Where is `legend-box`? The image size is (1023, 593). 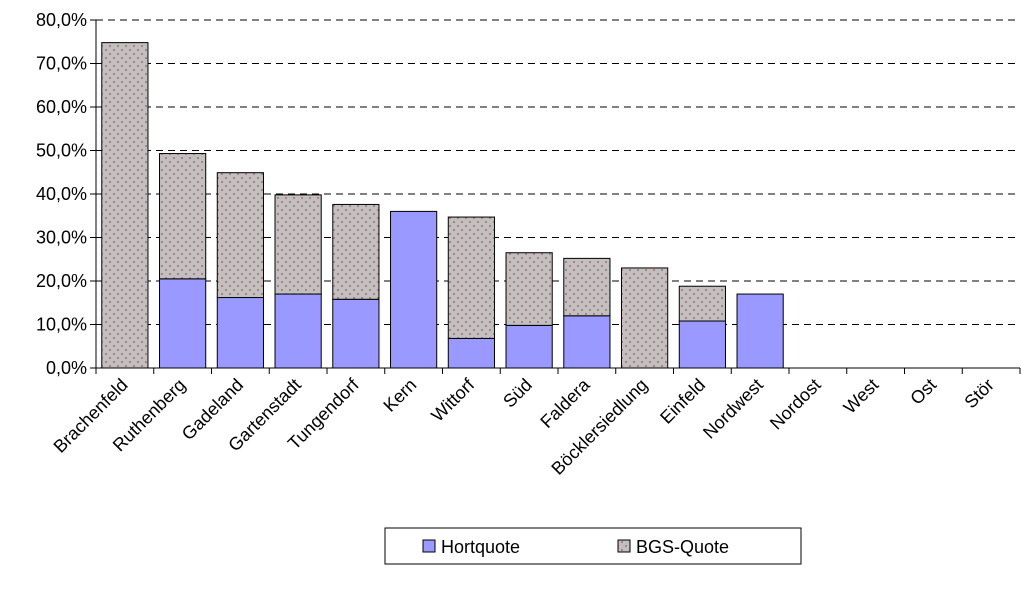
legend-box is located at coordinates (593, 546).